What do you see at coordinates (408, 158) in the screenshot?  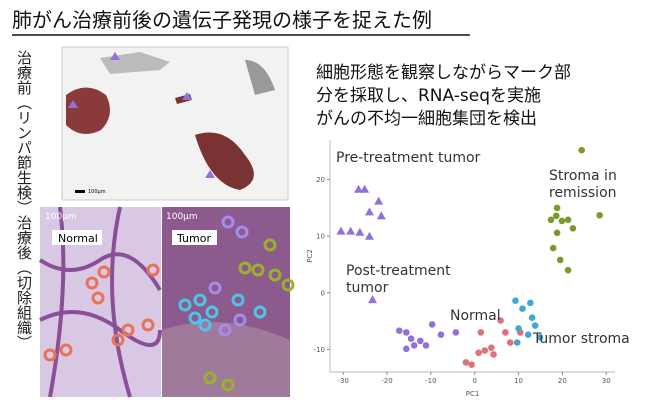 I see `annotation: Pre-treatment tumor` at bounding box center [408, 158].